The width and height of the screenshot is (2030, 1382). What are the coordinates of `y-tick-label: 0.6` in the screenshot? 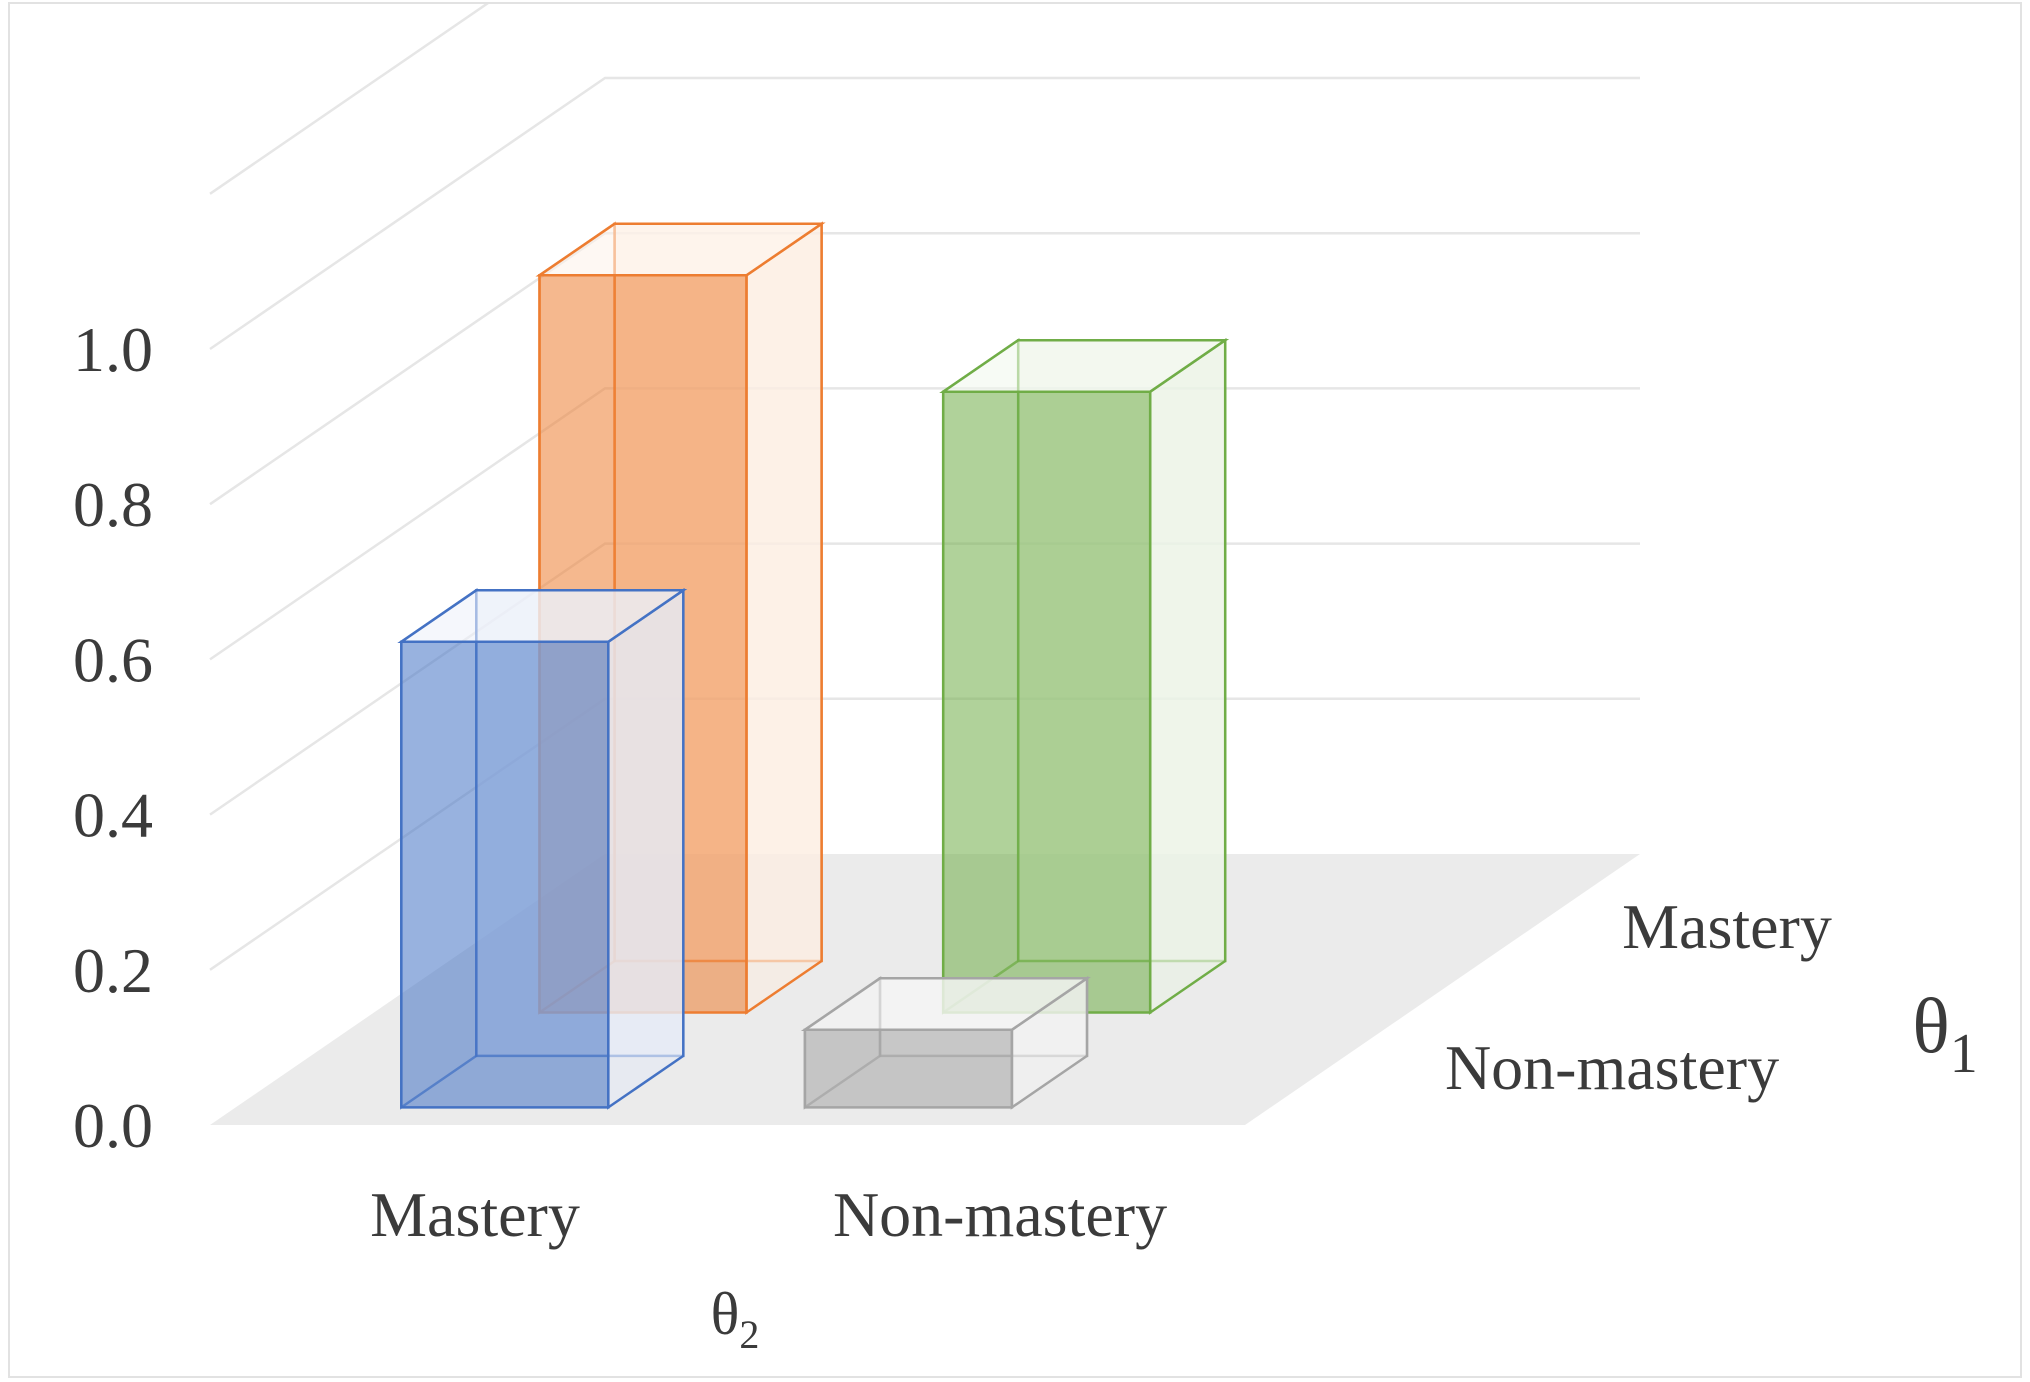 It's located at (113, 659).